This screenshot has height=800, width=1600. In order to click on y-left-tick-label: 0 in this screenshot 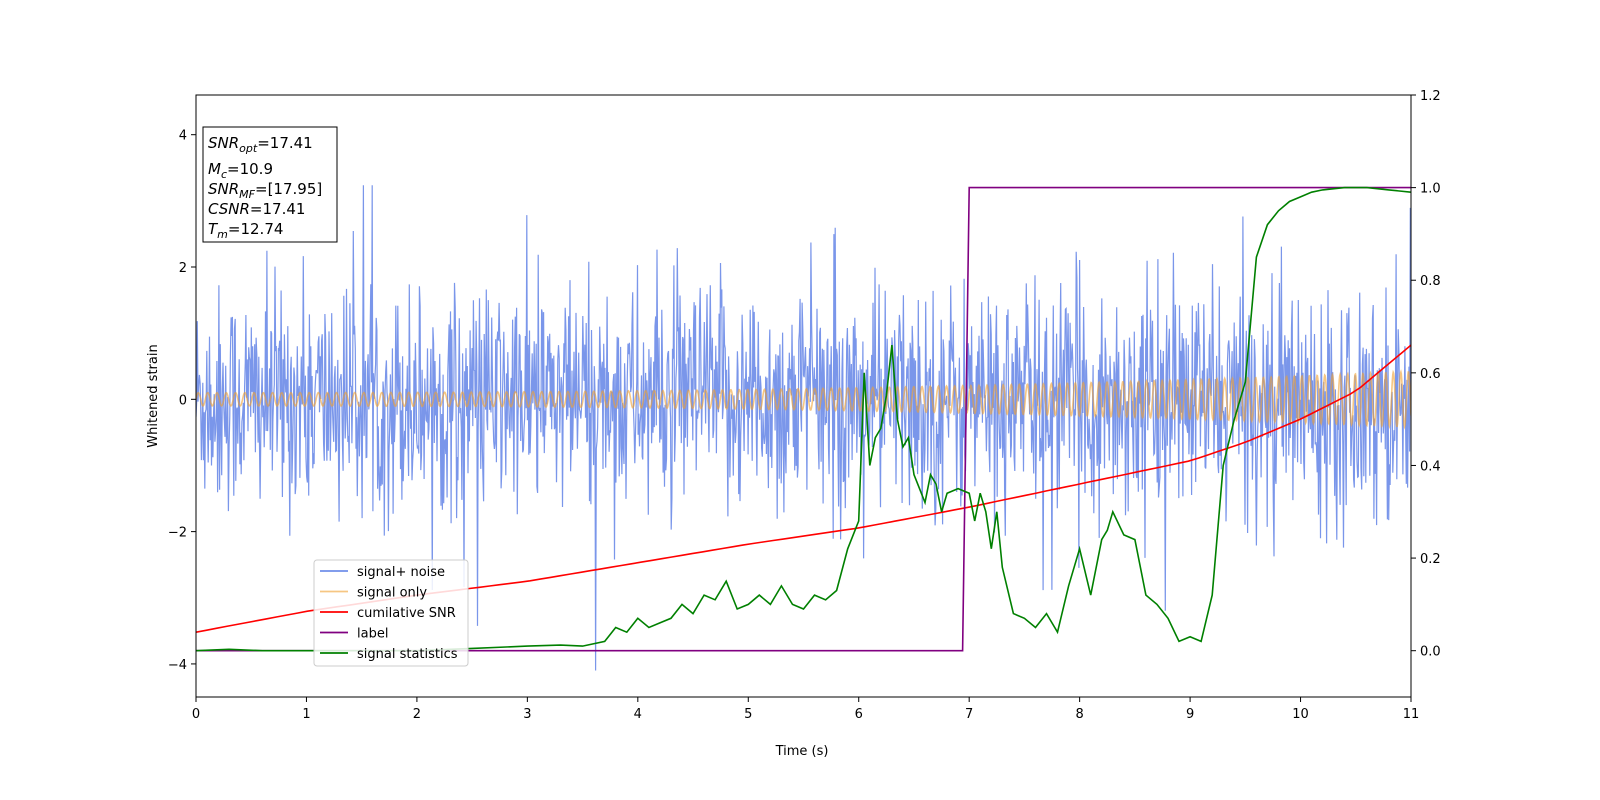, I will do `click(183, 400)`.